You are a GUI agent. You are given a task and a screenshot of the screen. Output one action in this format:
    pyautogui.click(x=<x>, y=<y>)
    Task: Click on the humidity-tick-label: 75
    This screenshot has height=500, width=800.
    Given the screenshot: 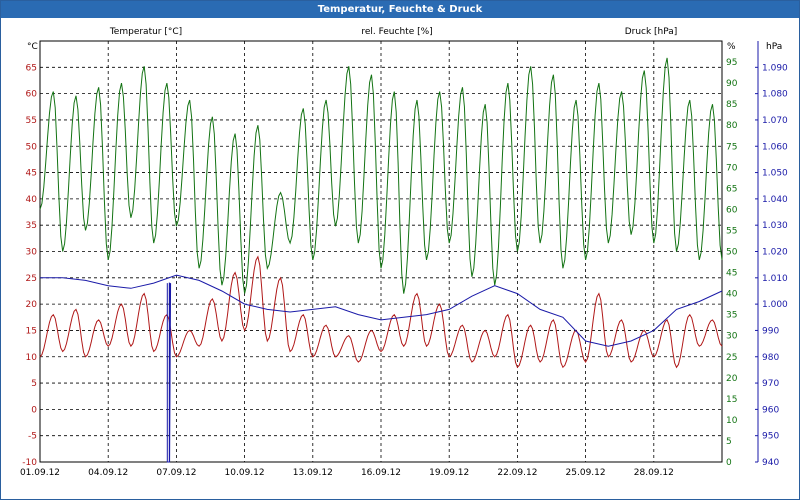 What is the action you would take?
    pyautogui.click(x=731, y=147)
    